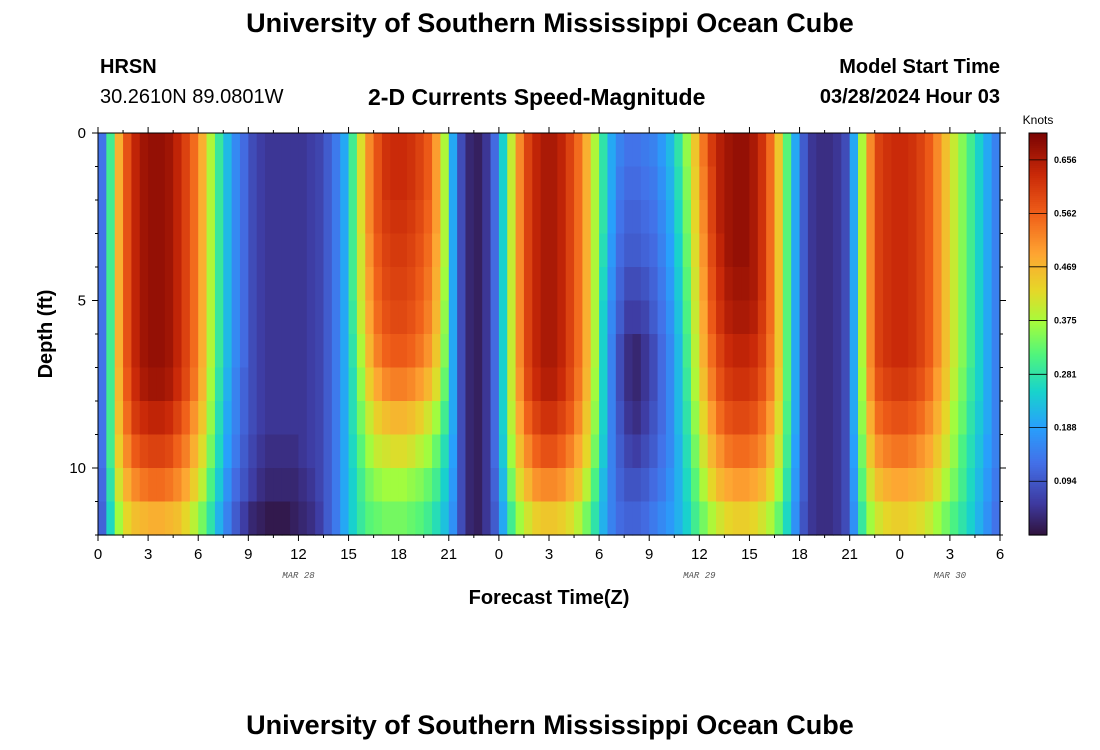 This screenshot has height=750, width=1100. I want to click on colorbar-tick-label: 0.656, so click(1065, 160).